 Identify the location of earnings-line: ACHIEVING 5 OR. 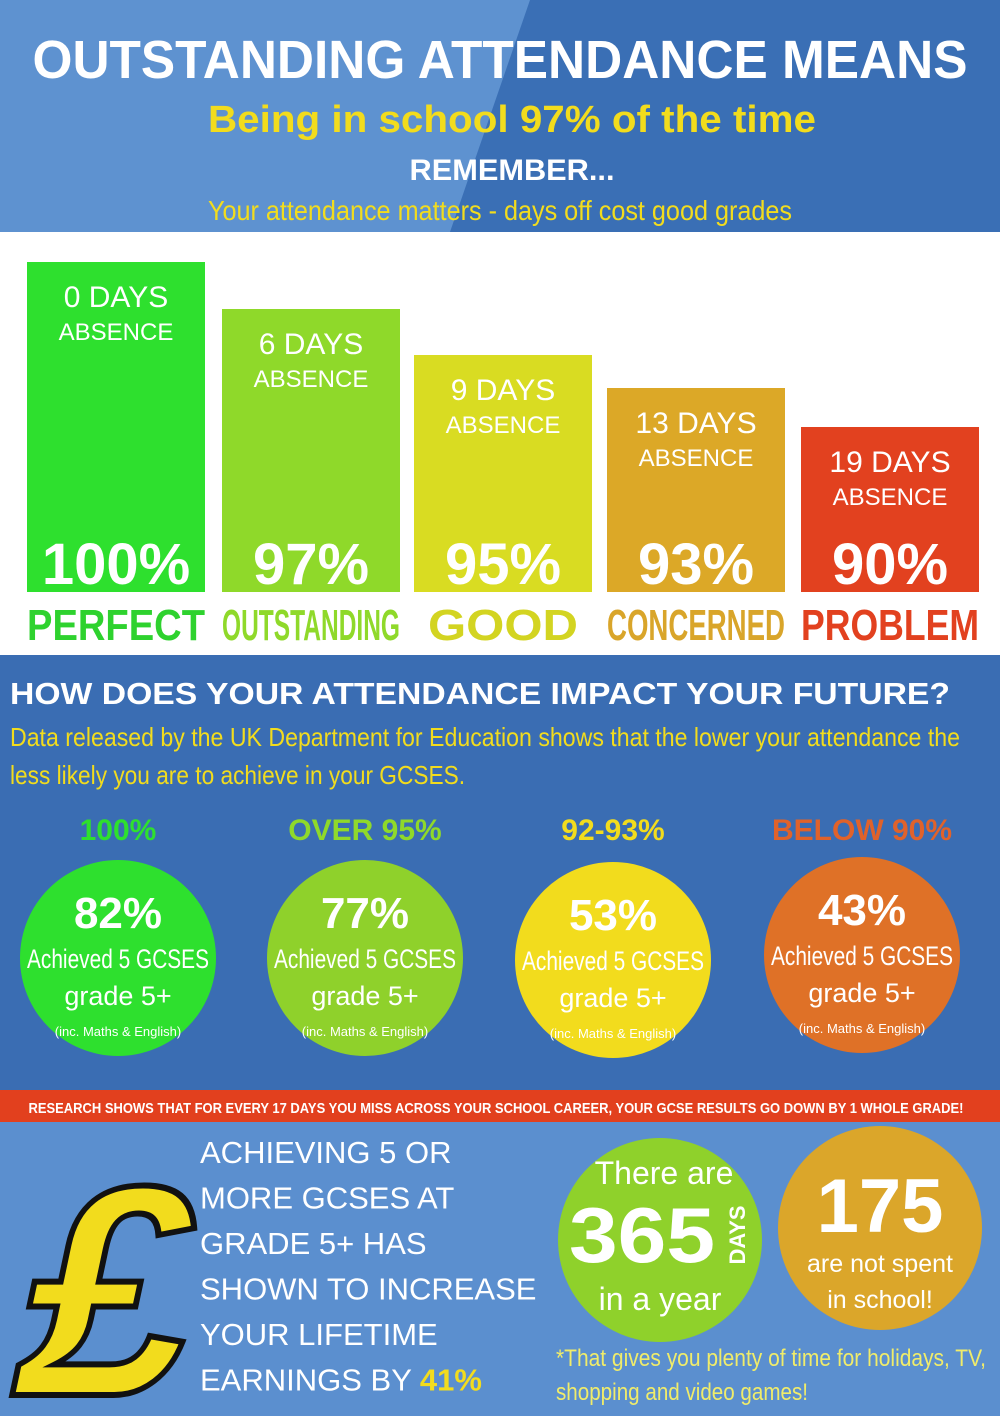
(326, 1152).